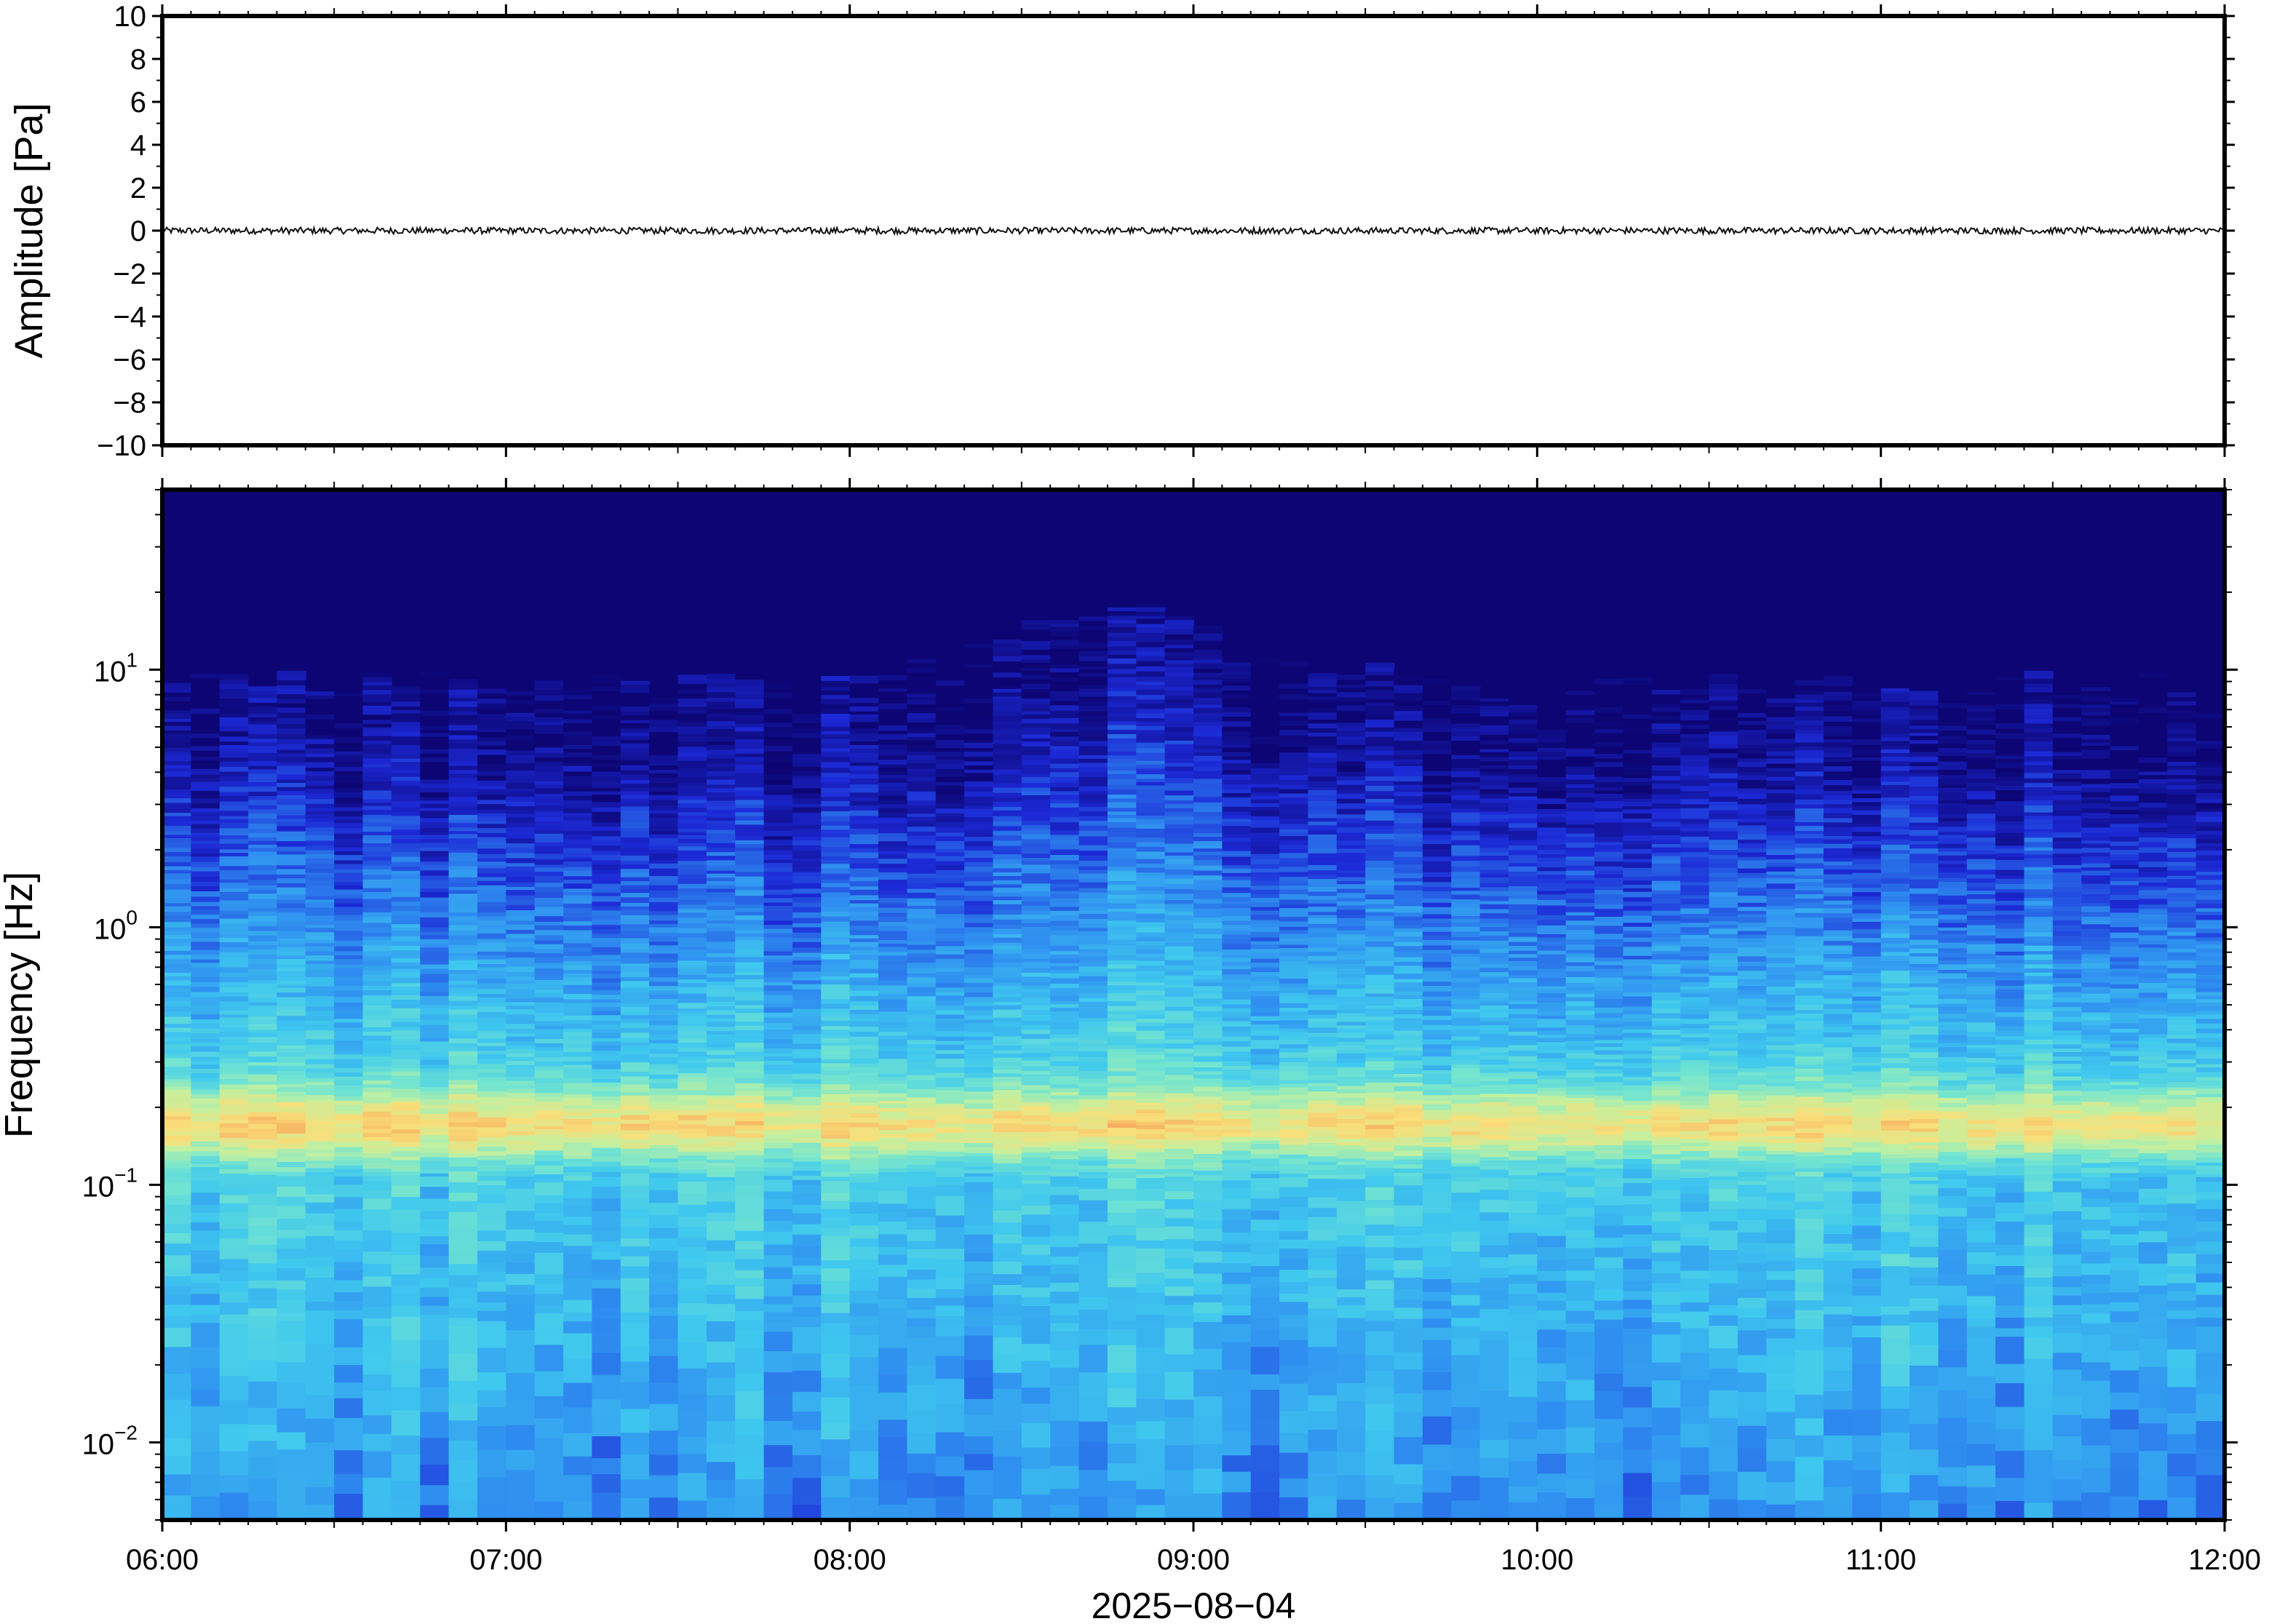 The height and width of the screenshot is (1624, 2269). Describe the element at coordinates (130, 17) in the screenshot. I see `waveform-y-tick-label: 10` at that location.